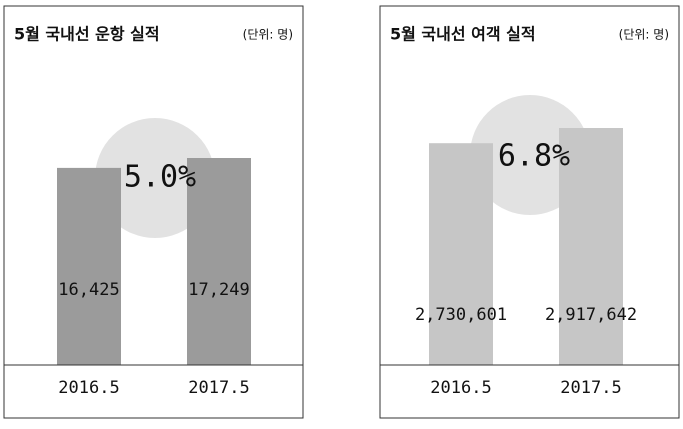 The image size is (683, 429). I want to click on chart-title: 5월 국내선 여객 실적, so click(463, 34).